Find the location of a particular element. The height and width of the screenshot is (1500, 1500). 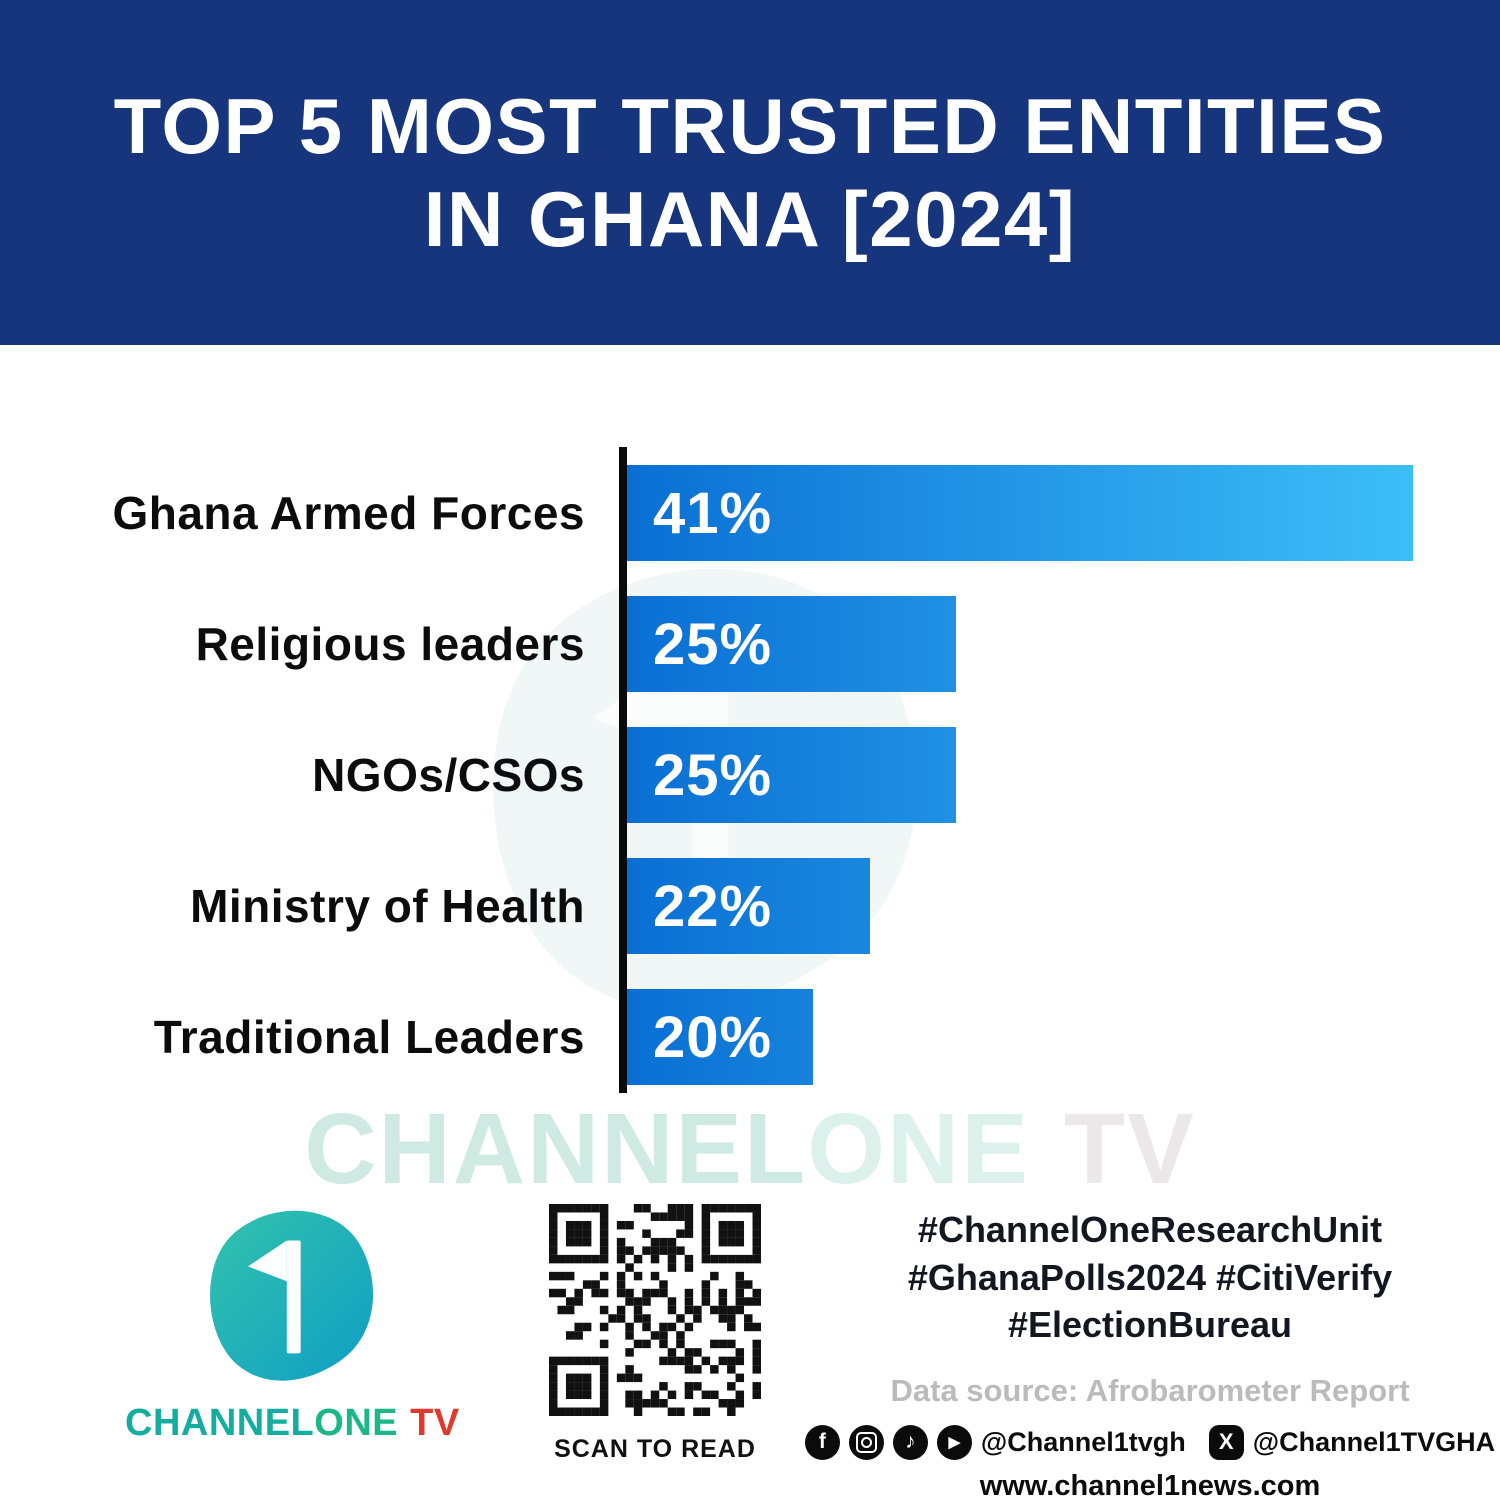

bar-category-label: NGOs/CSOs is located at coordinates (448, 775).